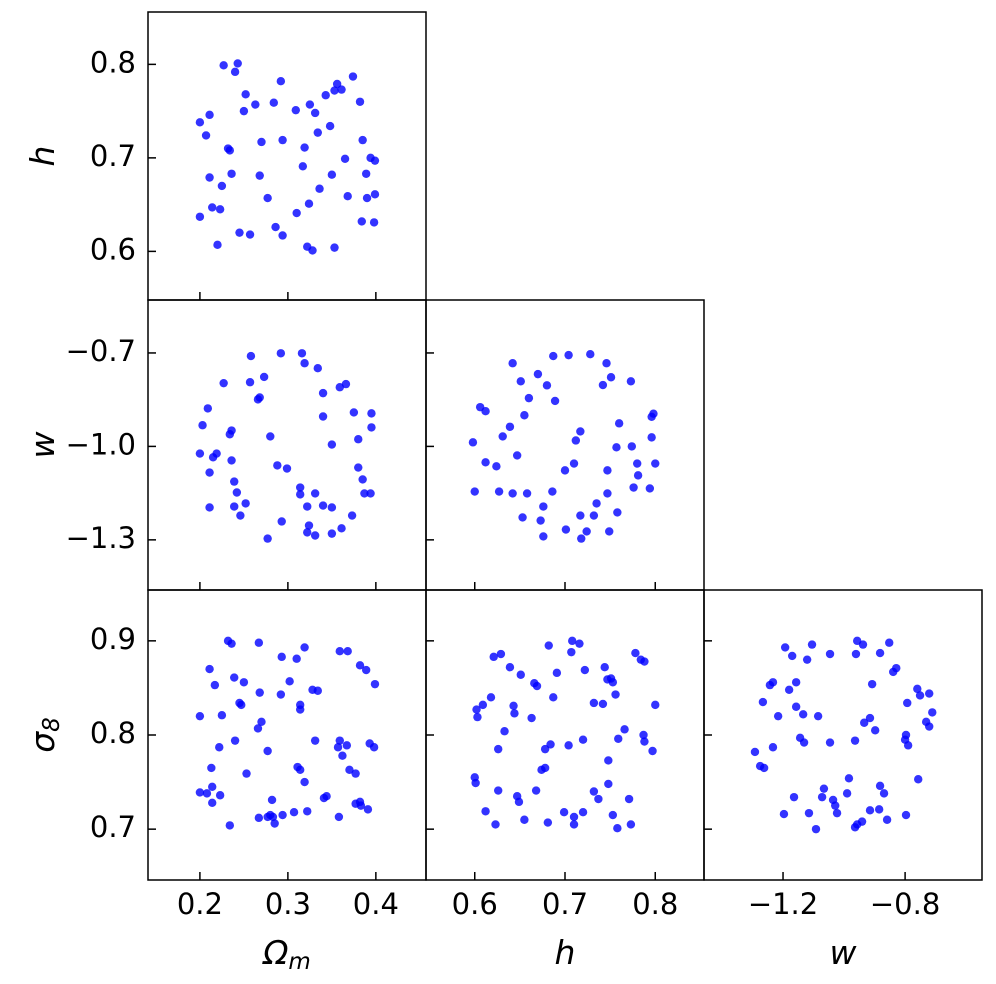 This screenshot has height=984, width=996. I want to click on axis-label: w, so click(42, 445).